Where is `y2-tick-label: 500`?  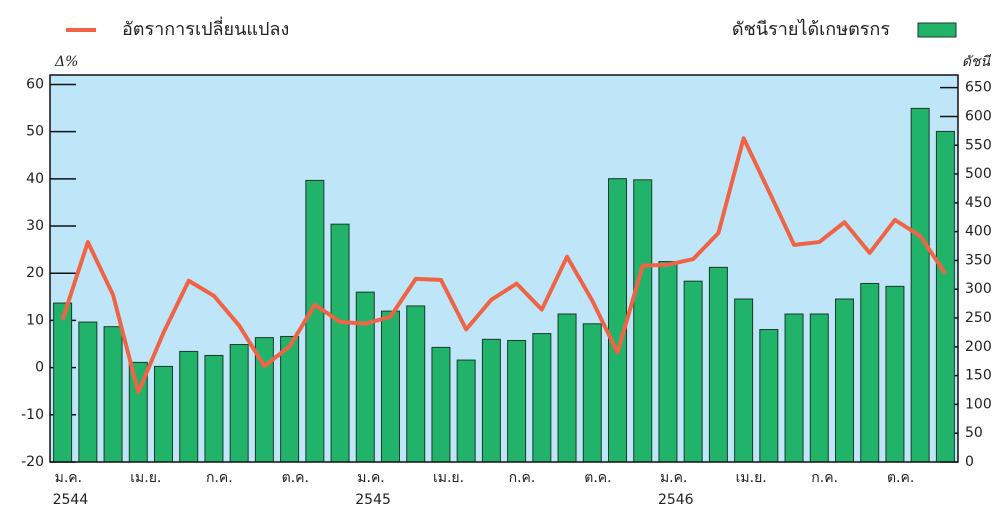 y2-tick-label: 500 is located at coordinates (978, 174).